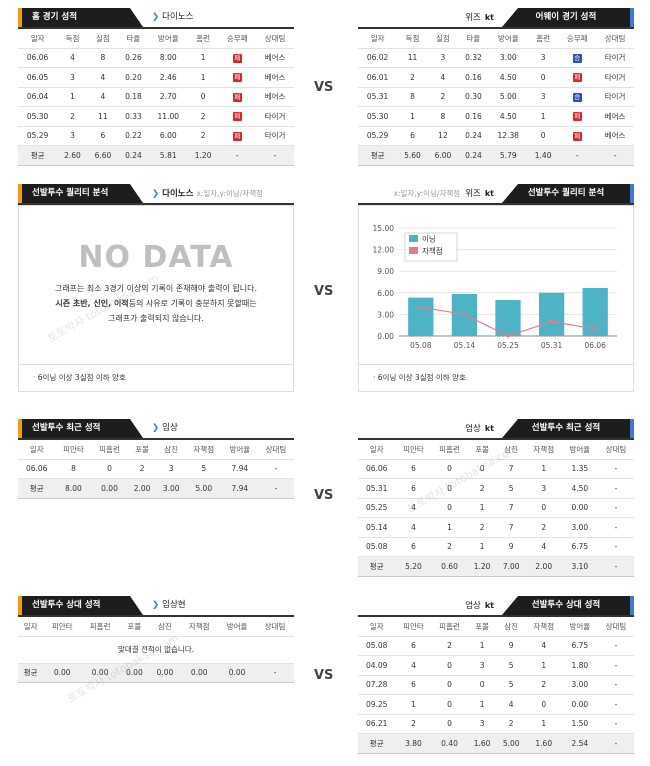 This screenshot has height=766, width=650. I want to click on table-cell: 6.75, so click(579, 646).